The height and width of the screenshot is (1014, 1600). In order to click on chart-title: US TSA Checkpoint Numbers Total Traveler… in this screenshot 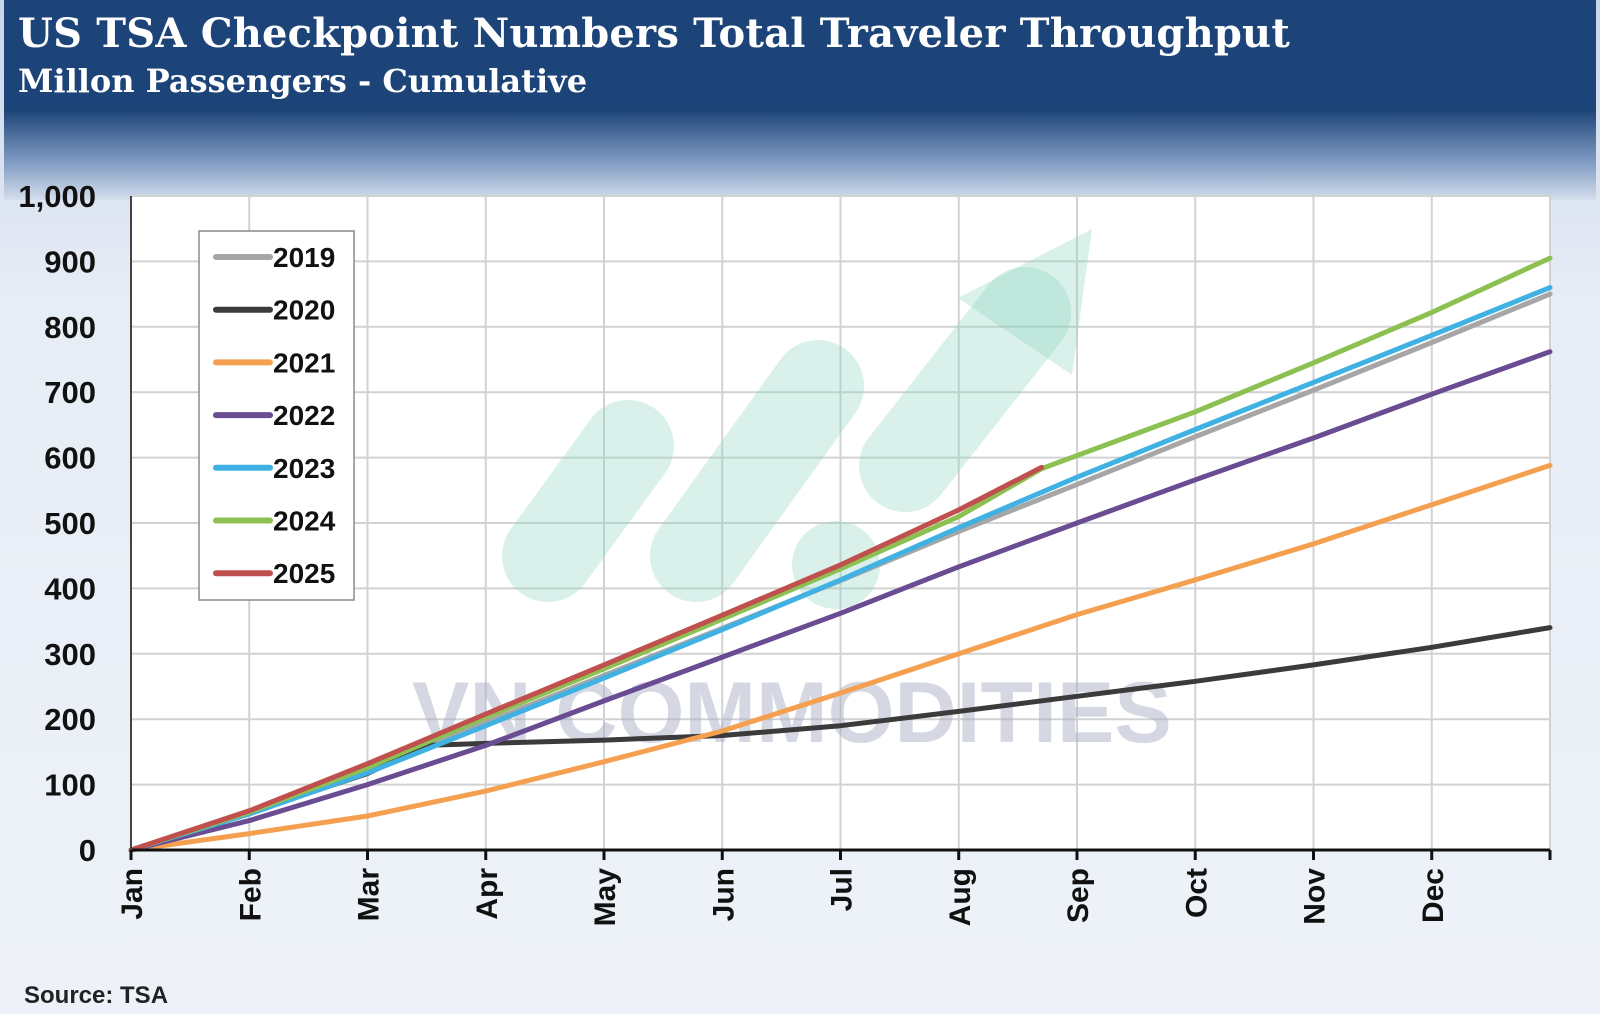, I will do `click(654, 33)`.